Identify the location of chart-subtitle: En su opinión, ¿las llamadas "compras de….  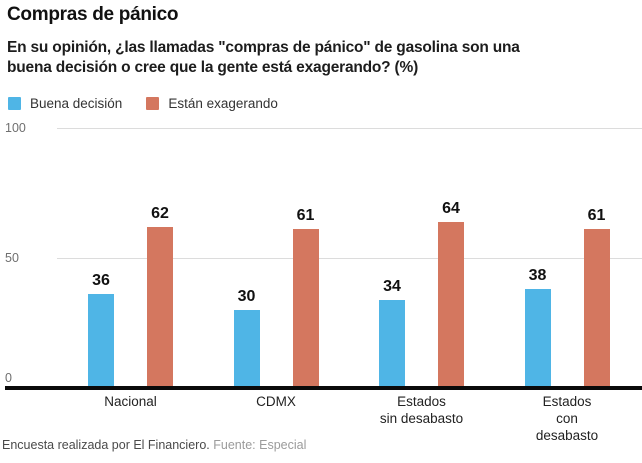
(263, 57).